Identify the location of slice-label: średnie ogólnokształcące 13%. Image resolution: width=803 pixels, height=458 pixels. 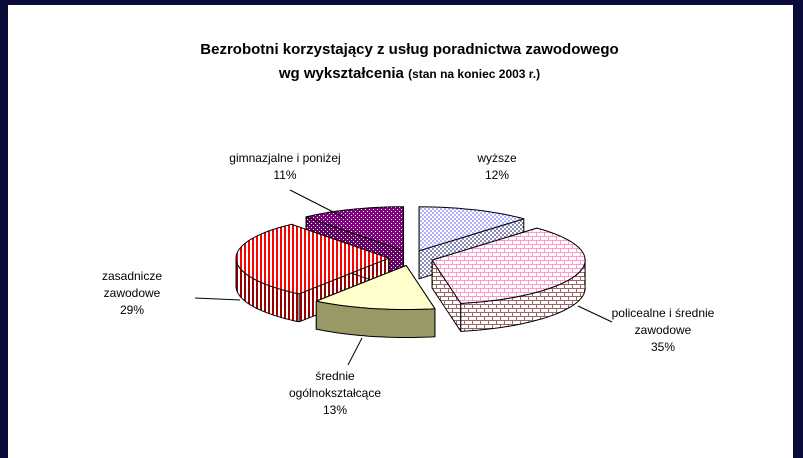
(335, 393).